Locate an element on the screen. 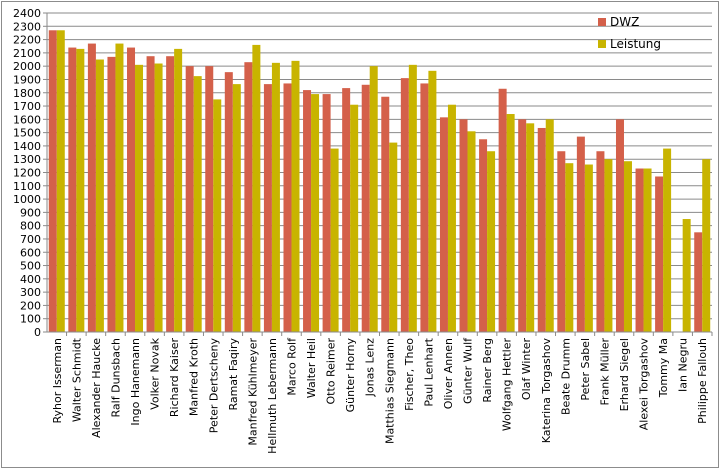 The width and height of the screenshot is (722, 471). x-tick-label: Olaf Winter is located at coordinates (526, 369).